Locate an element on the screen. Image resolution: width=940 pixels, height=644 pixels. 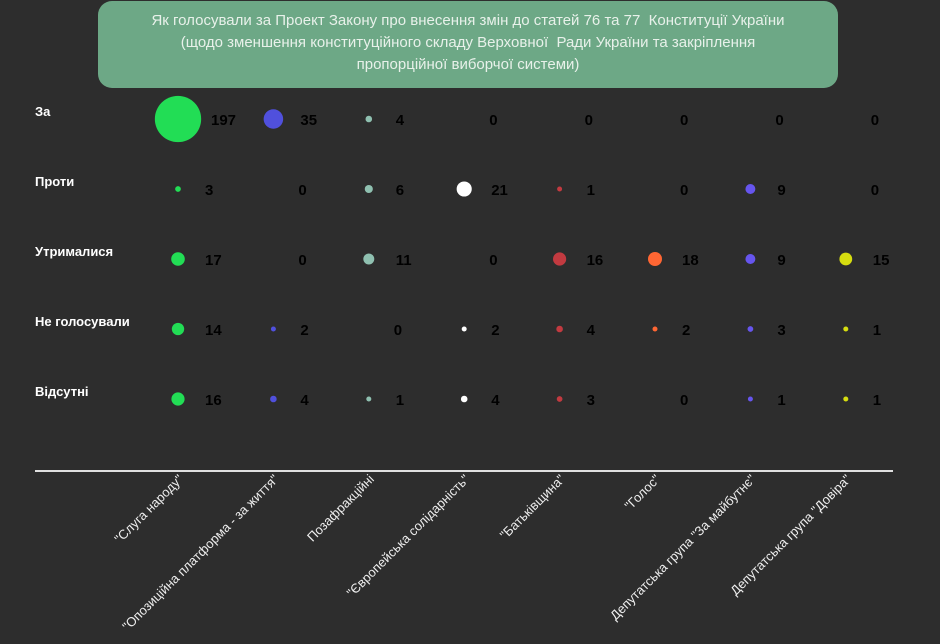
category-label: "Голос" is located at coordinates (643, 492).